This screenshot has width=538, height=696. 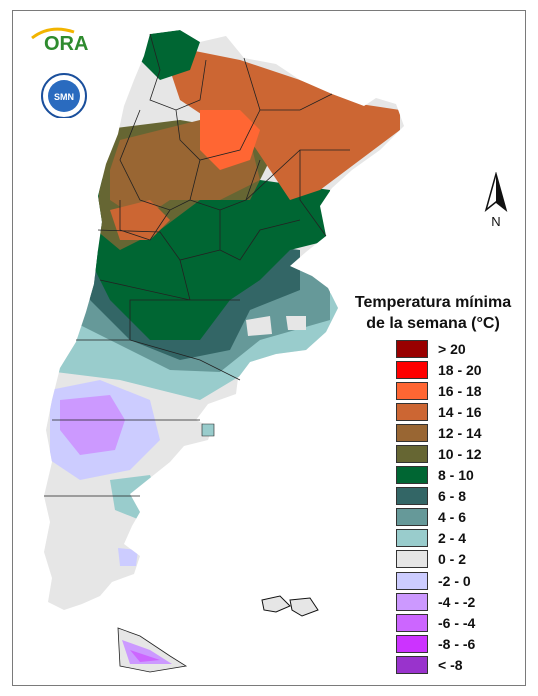 I want to click on legend-label: -8 - -6, so click(x=457, y=643).